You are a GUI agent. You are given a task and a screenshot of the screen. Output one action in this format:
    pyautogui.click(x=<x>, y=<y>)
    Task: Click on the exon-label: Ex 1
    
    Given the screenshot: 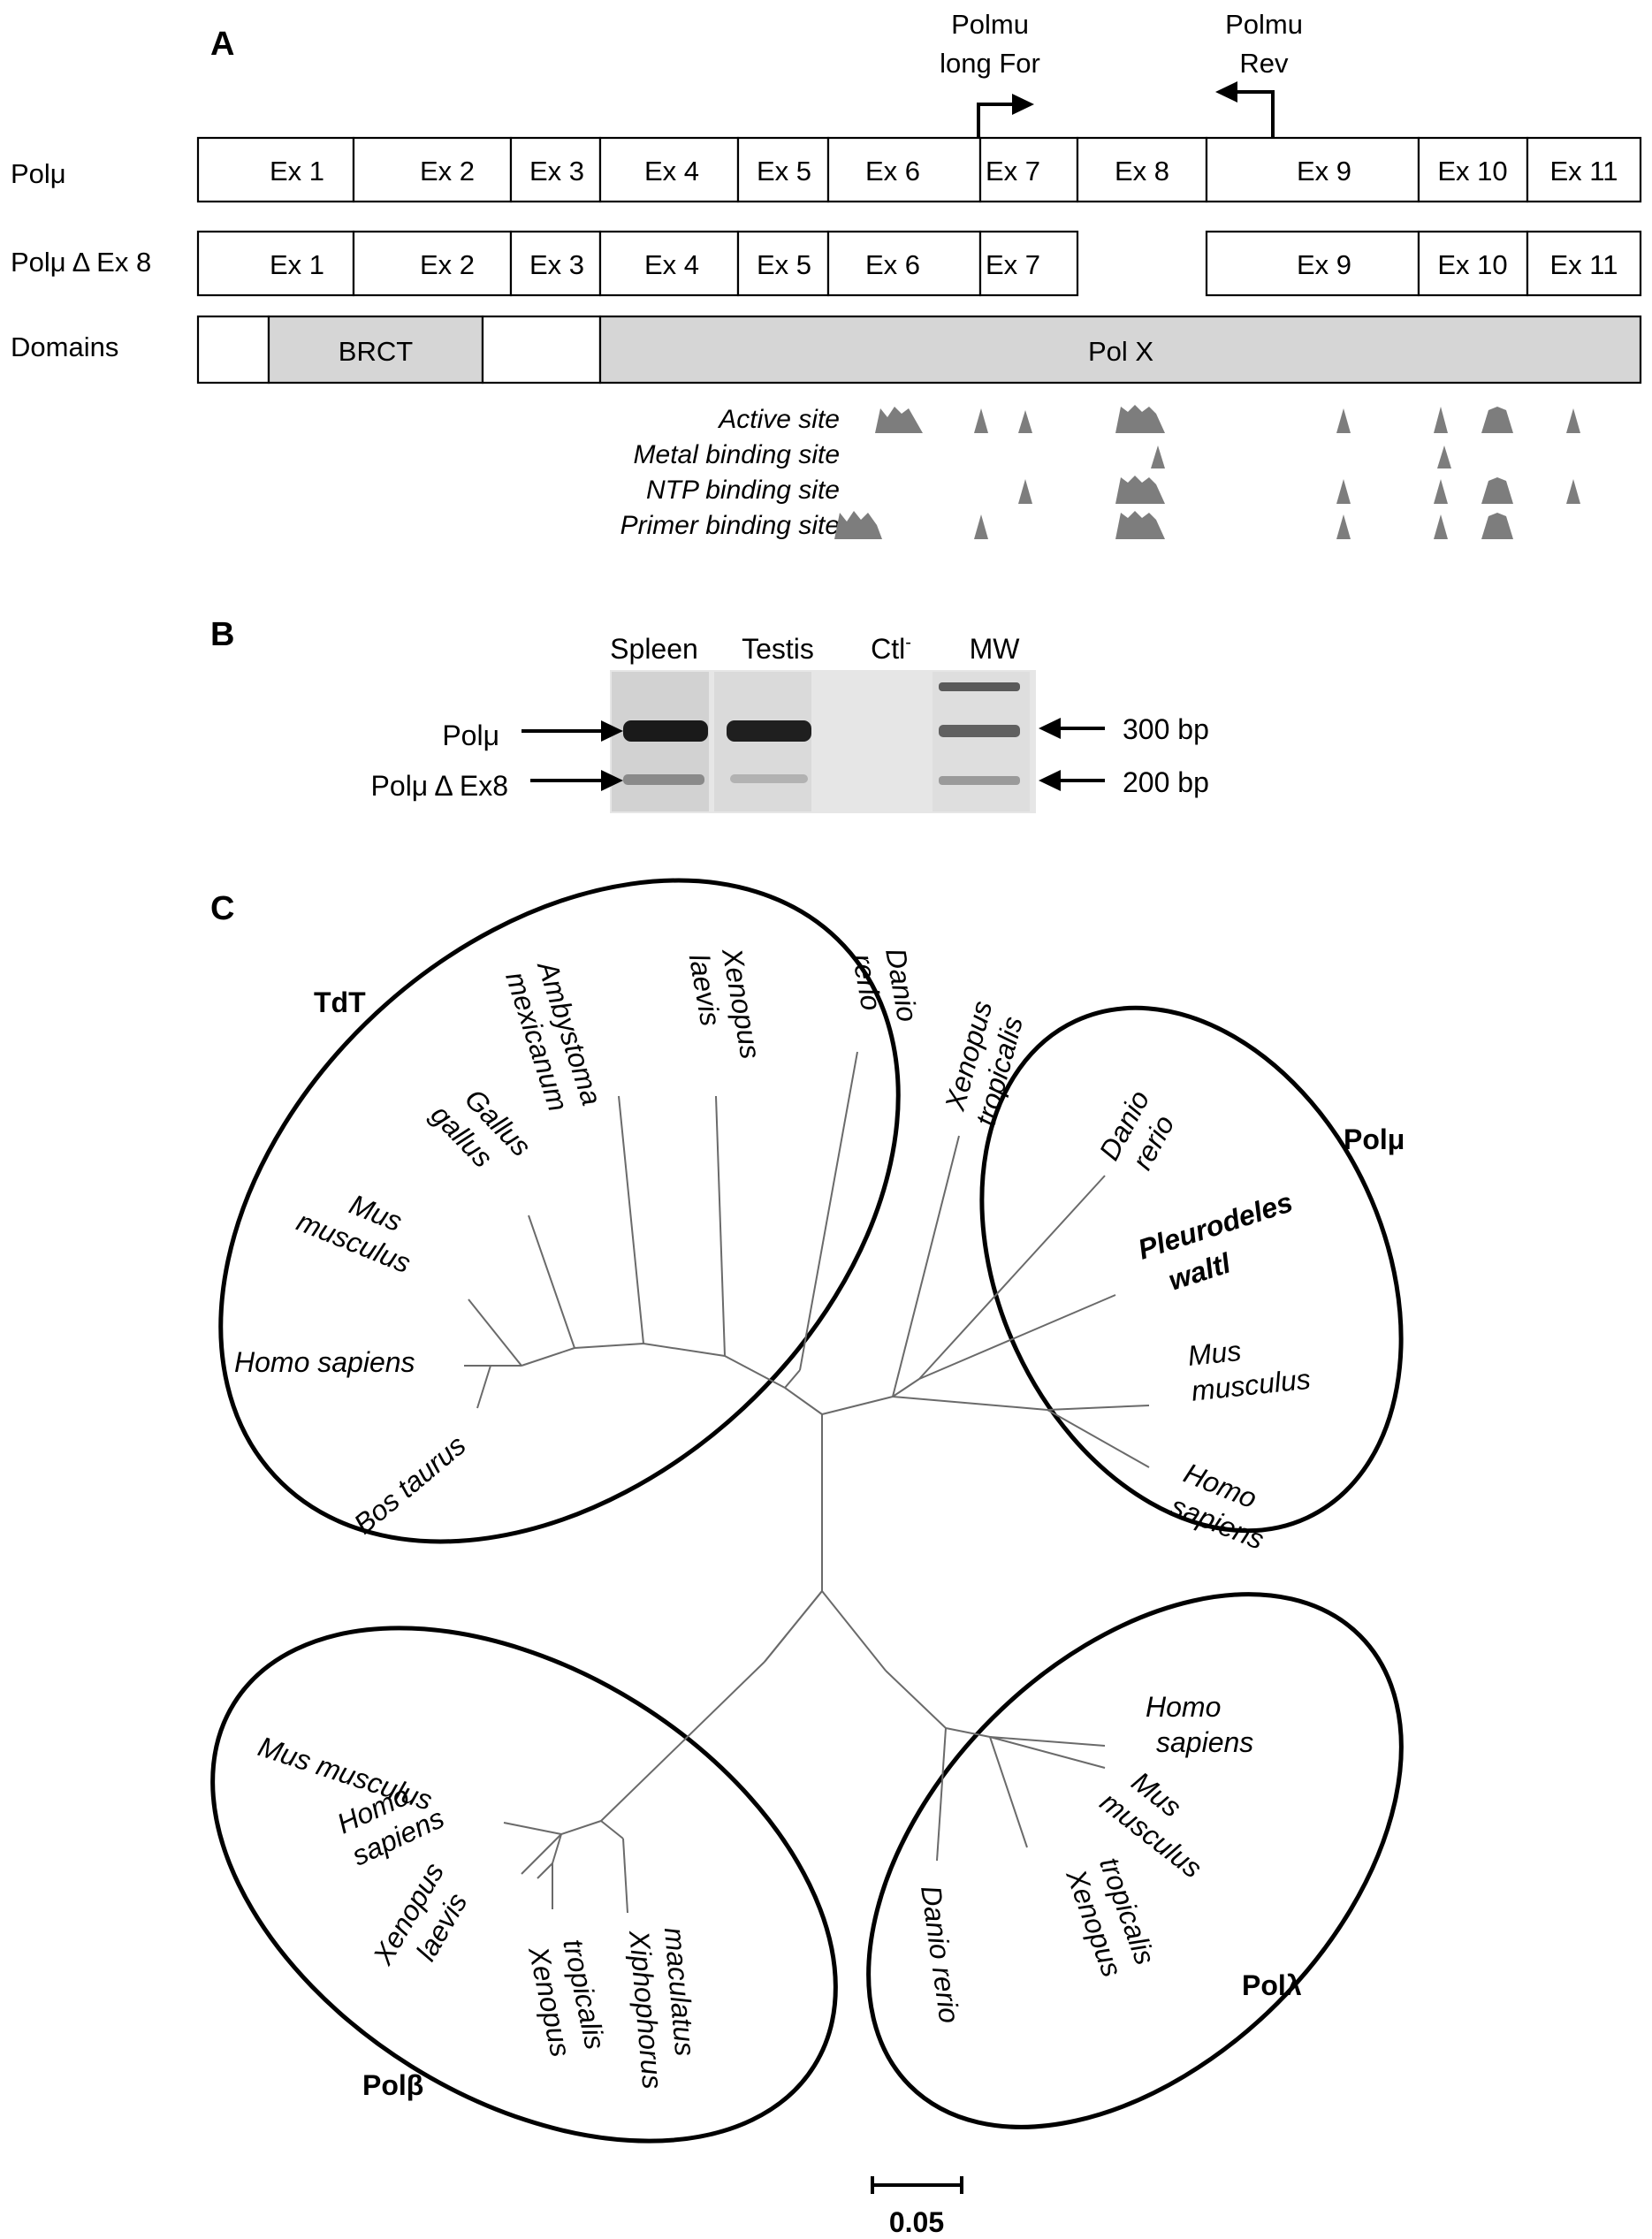 What is the action you would take?
    pyautogui.click(x=297, y=264)
    